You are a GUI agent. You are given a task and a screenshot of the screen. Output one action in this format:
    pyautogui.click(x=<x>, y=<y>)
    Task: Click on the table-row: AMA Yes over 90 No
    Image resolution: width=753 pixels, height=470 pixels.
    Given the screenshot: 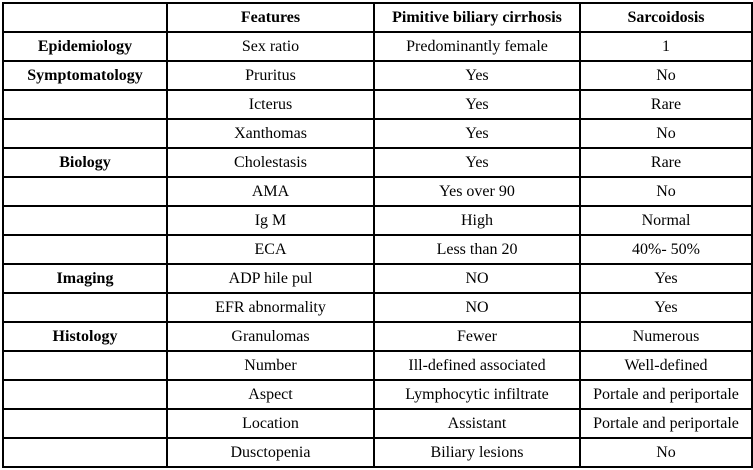 What is the action you would take?
    pyautogui.click(x=377, y=191)
    